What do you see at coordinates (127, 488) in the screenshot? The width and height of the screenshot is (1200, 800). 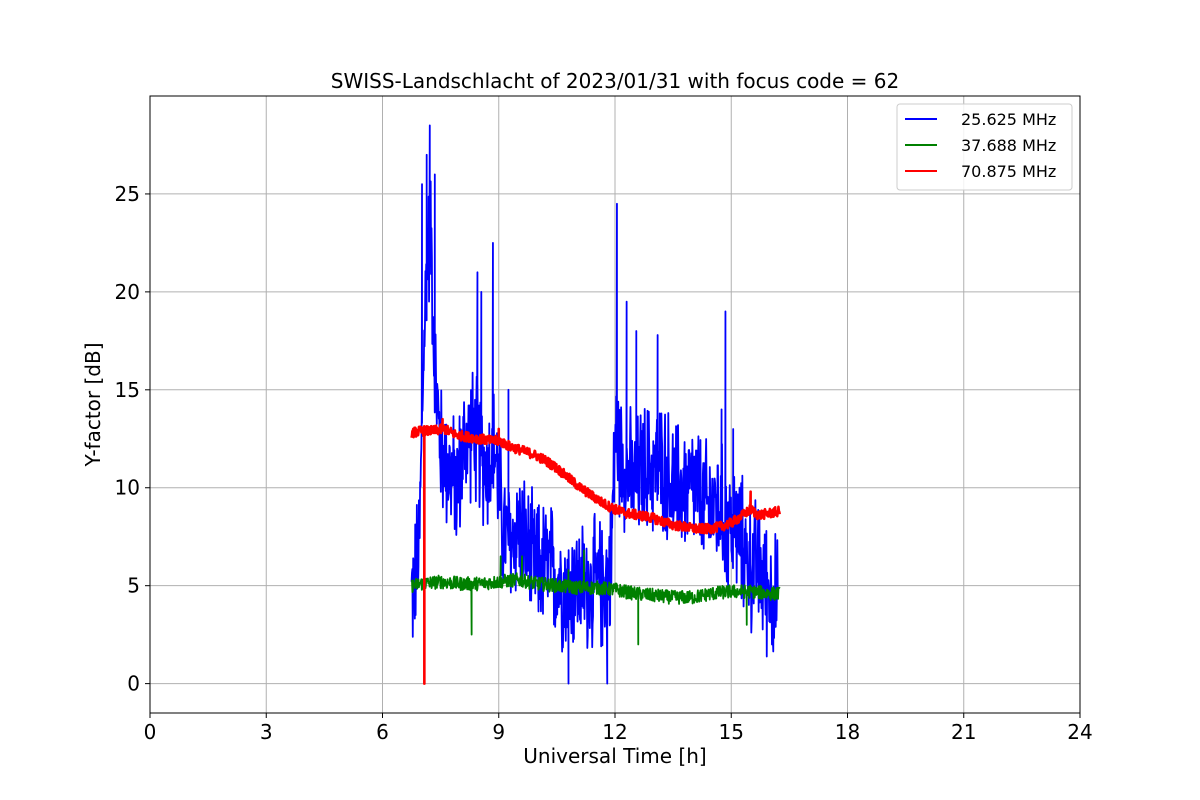 I see `y-tick-label: 10` at bounding box center [127, 488].